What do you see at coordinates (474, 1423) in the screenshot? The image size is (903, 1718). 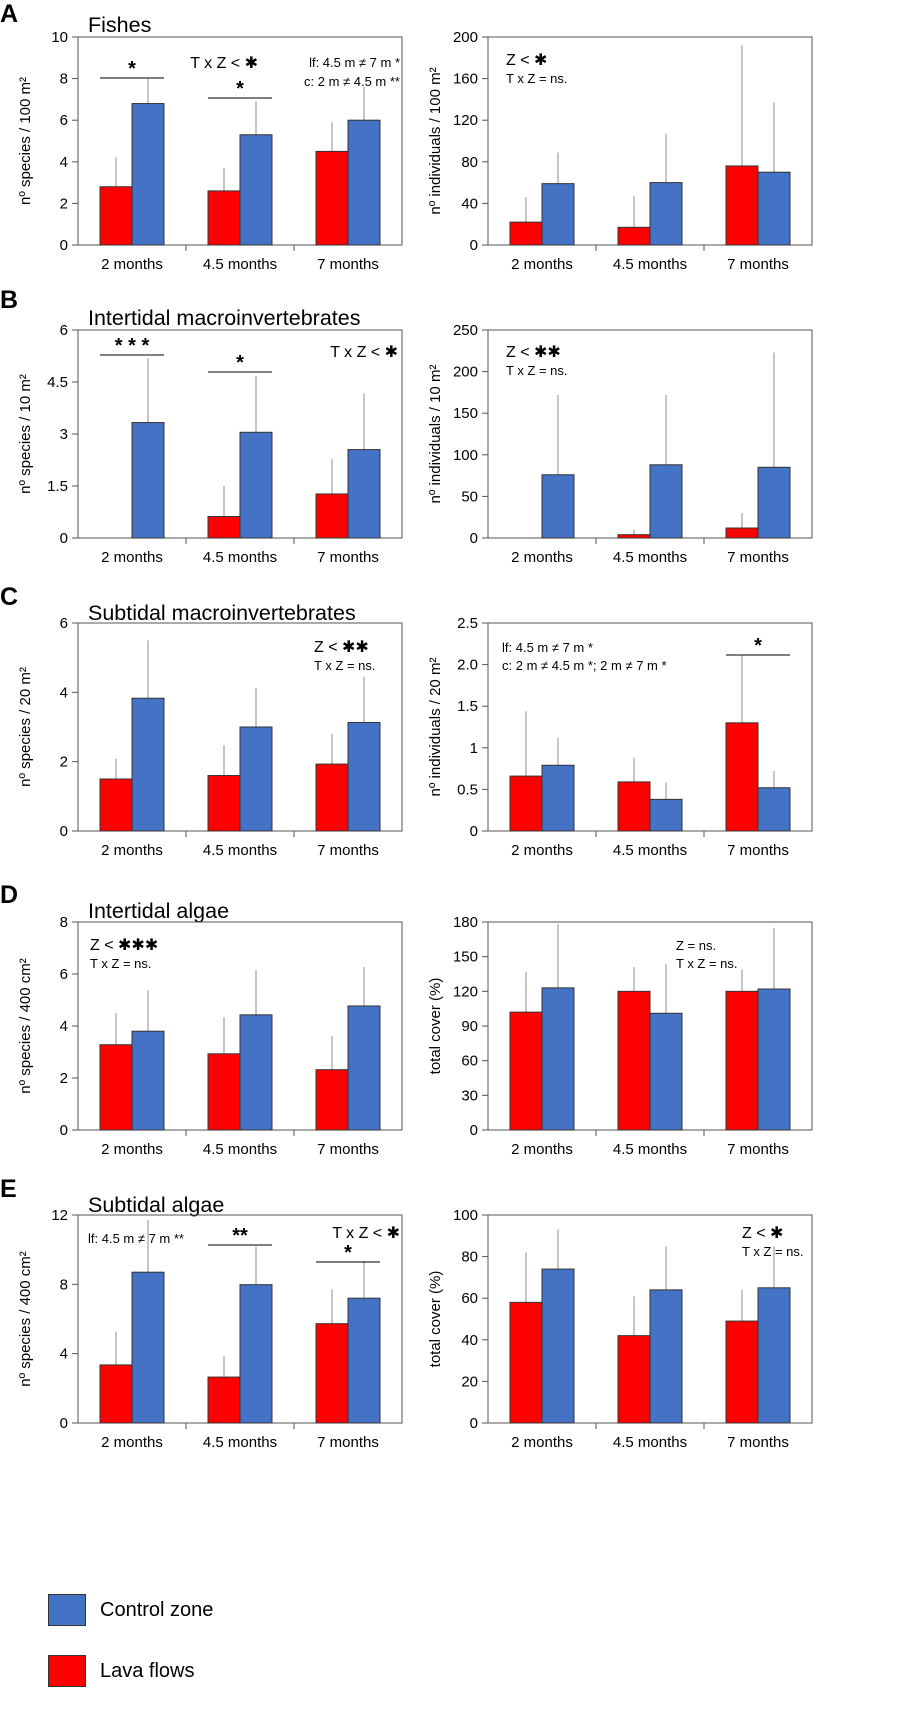 I see `chart-E-right-ytick-label: 0` at bounding box center [474, 1423].